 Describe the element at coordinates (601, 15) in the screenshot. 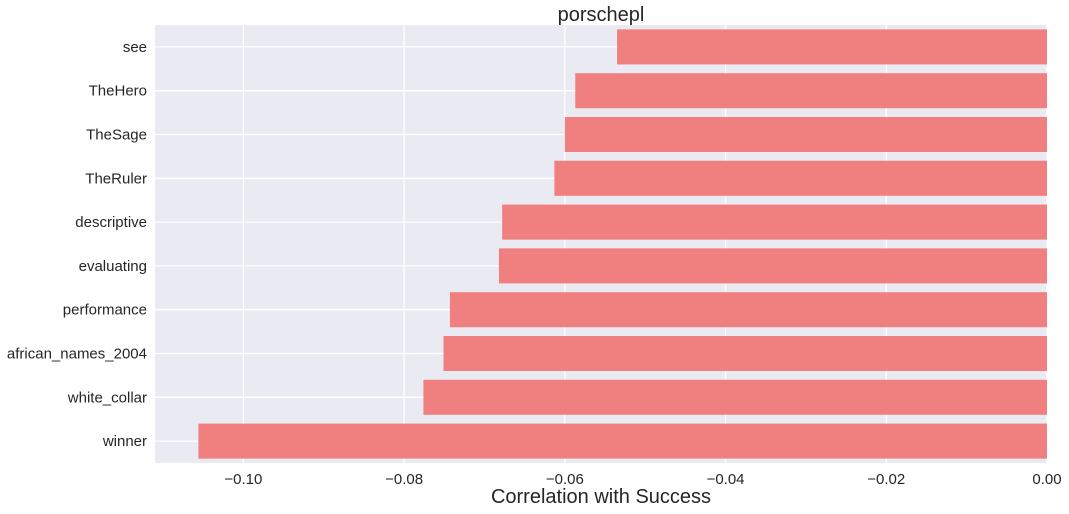

I see `chart-title: porschepl` at that location.